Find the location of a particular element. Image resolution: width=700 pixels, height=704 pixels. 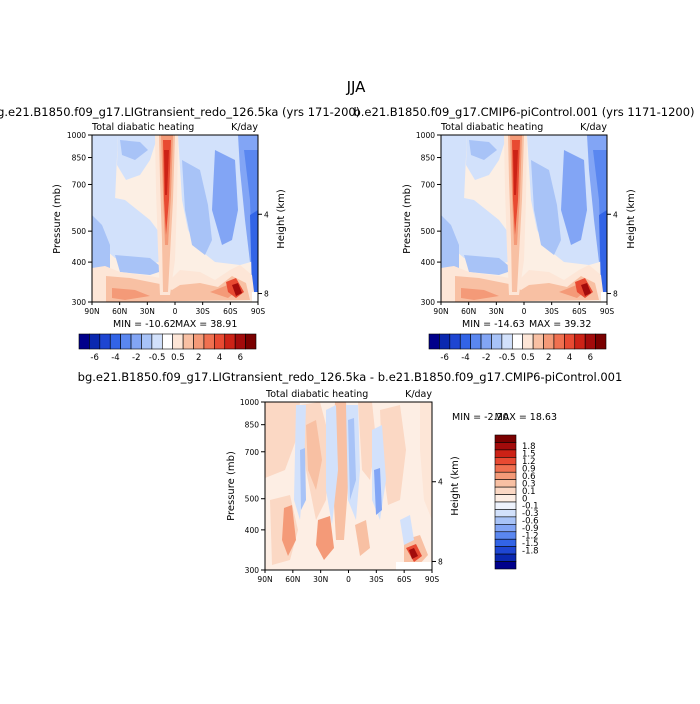

panel-diff-max: MAX = 18.63 is located at coordinates (526, 417).